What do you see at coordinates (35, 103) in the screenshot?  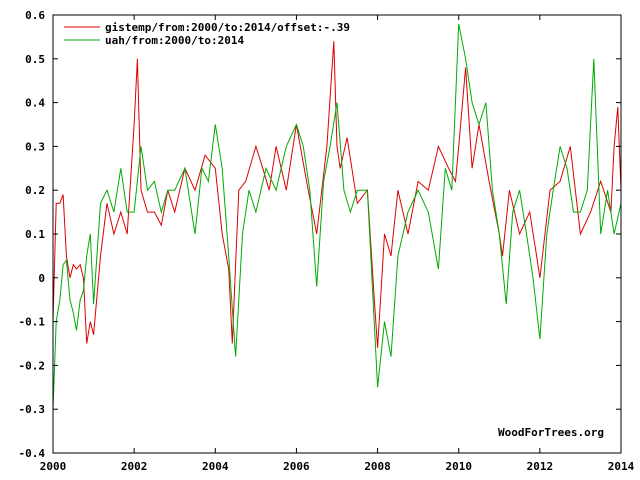 I see `y-tick-label: 0.4` at bounding box center [35, 103].